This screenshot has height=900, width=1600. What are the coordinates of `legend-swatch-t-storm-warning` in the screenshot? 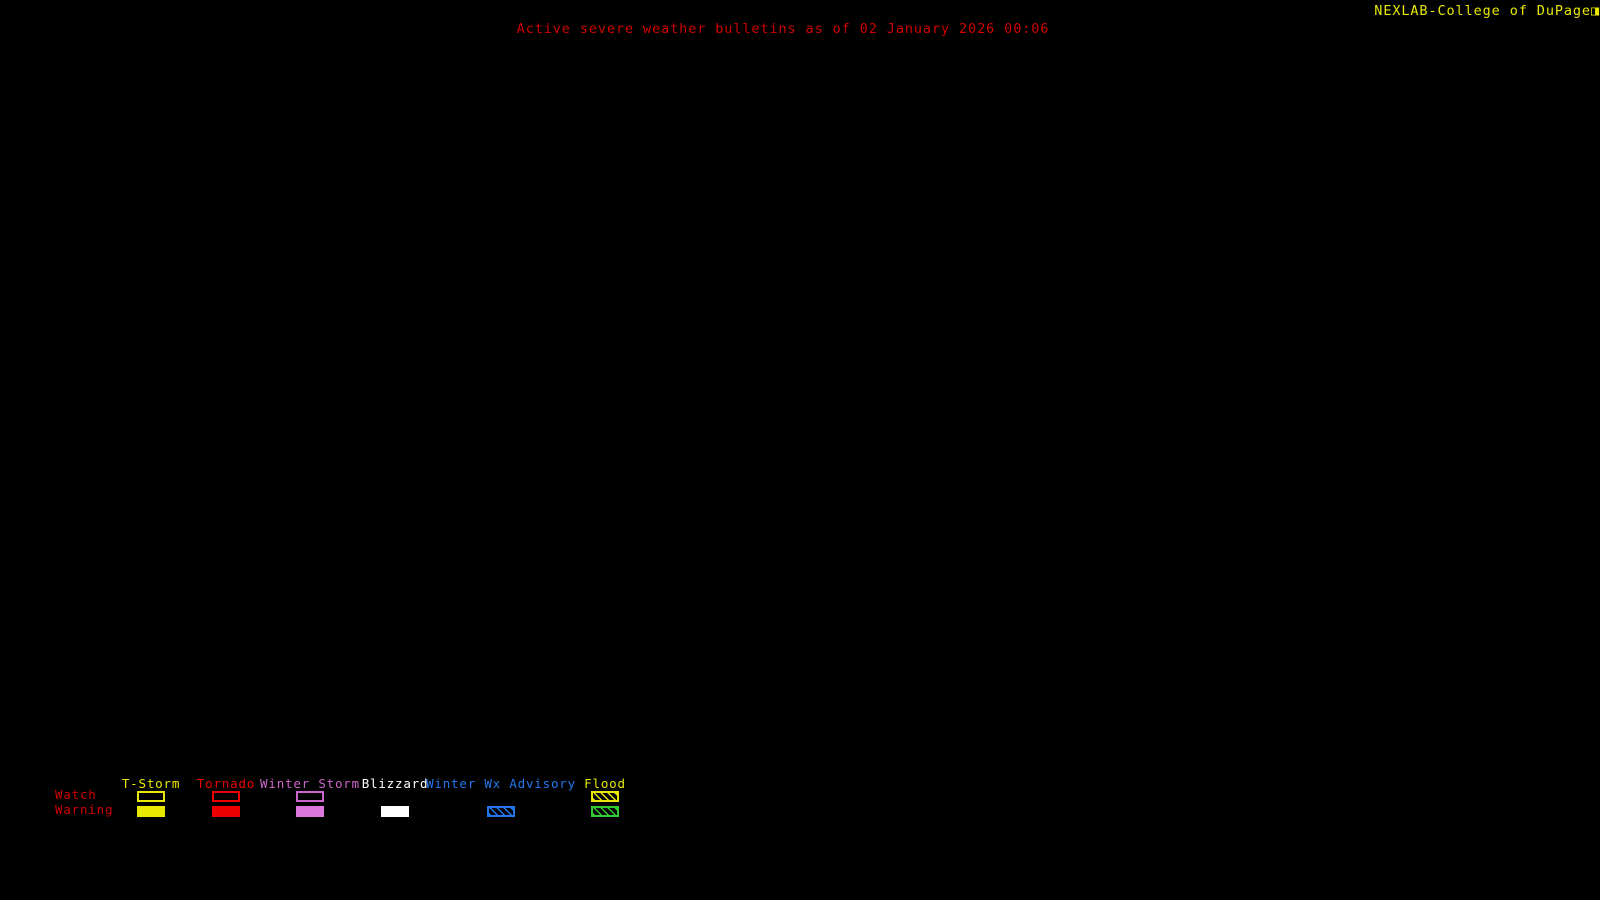 It's located at (151, 811).